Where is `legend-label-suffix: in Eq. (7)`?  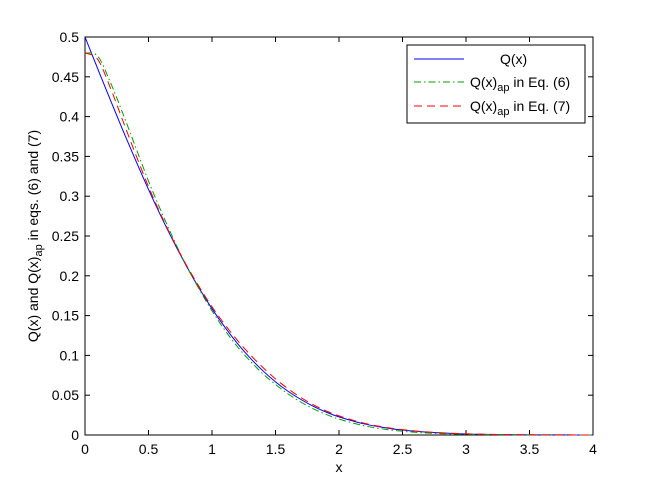
legend-label-suffix: in Eq. (7) is located at coordinates (539, 106).